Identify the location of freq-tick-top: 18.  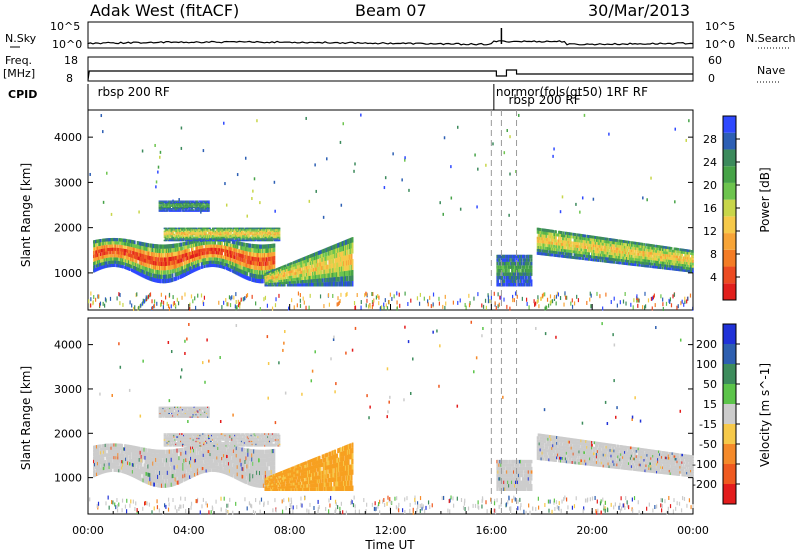
(71, 60).